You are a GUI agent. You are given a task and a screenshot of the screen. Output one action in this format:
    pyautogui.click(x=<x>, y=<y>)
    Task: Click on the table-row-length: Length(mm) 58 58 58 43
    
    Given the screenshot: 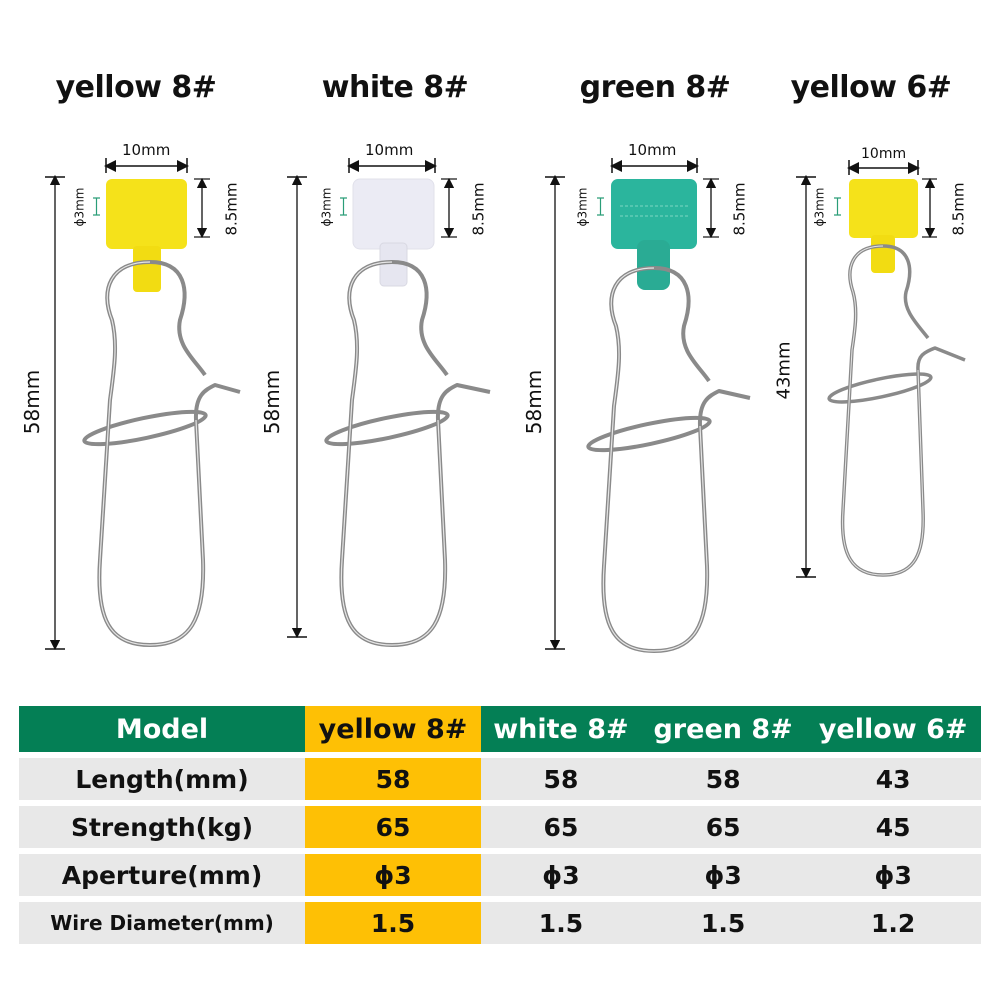 What is the action you would take?
    pyautogui.click(x=500, y=779)
    